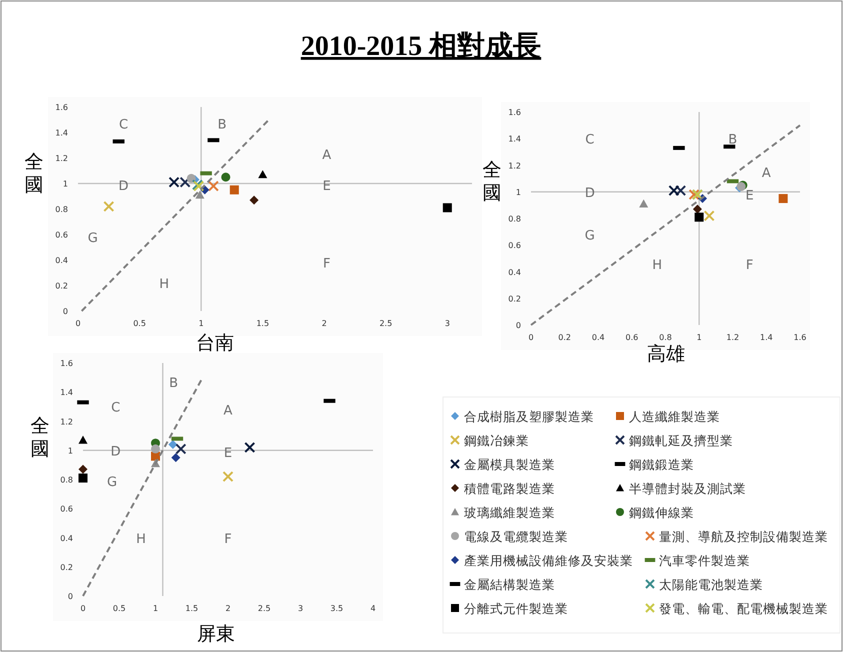 This screenshot has width=843, height=652. I want to click on legend-label: 半導體封裝及測試業, so click(687, 488).